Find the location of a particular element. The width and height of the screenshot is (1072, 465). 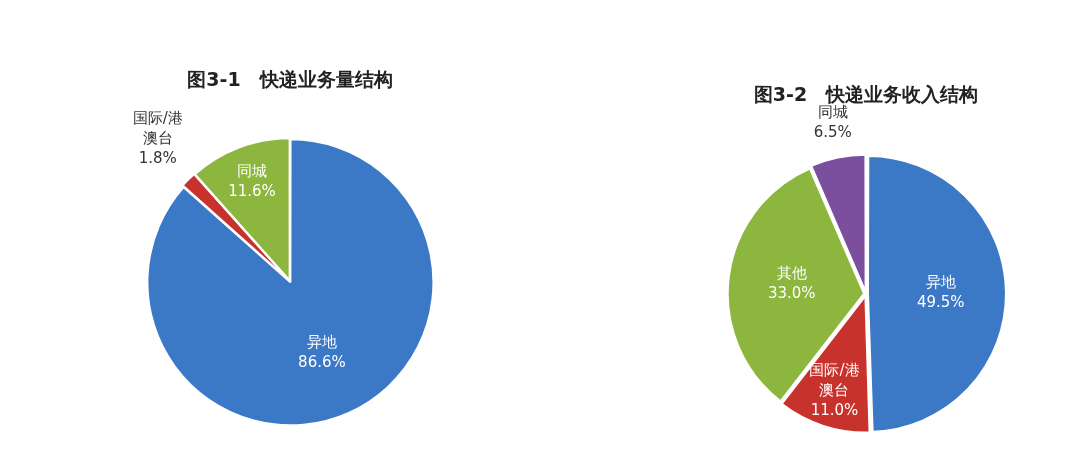

data-label: 11.0% is located at coordinates (834, 409).